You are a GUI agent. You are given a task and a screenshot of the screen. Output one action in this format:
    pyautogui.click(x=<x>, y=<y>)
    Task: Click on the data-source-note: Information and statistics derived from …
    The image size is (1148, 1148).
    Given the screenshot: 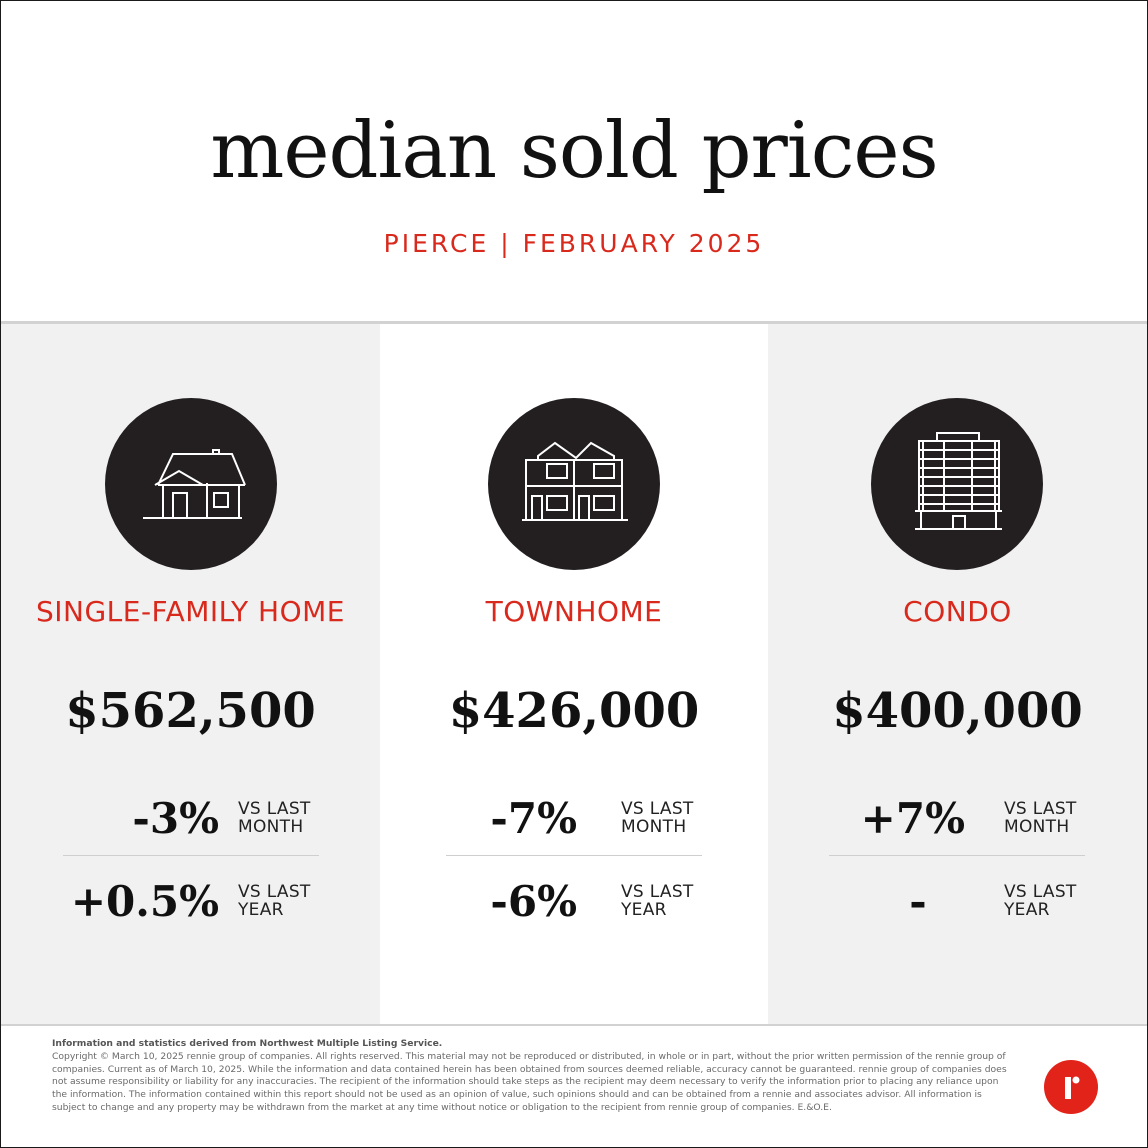 What is the action you would take?
    pyautogui.click(x=247, y=1043)
    